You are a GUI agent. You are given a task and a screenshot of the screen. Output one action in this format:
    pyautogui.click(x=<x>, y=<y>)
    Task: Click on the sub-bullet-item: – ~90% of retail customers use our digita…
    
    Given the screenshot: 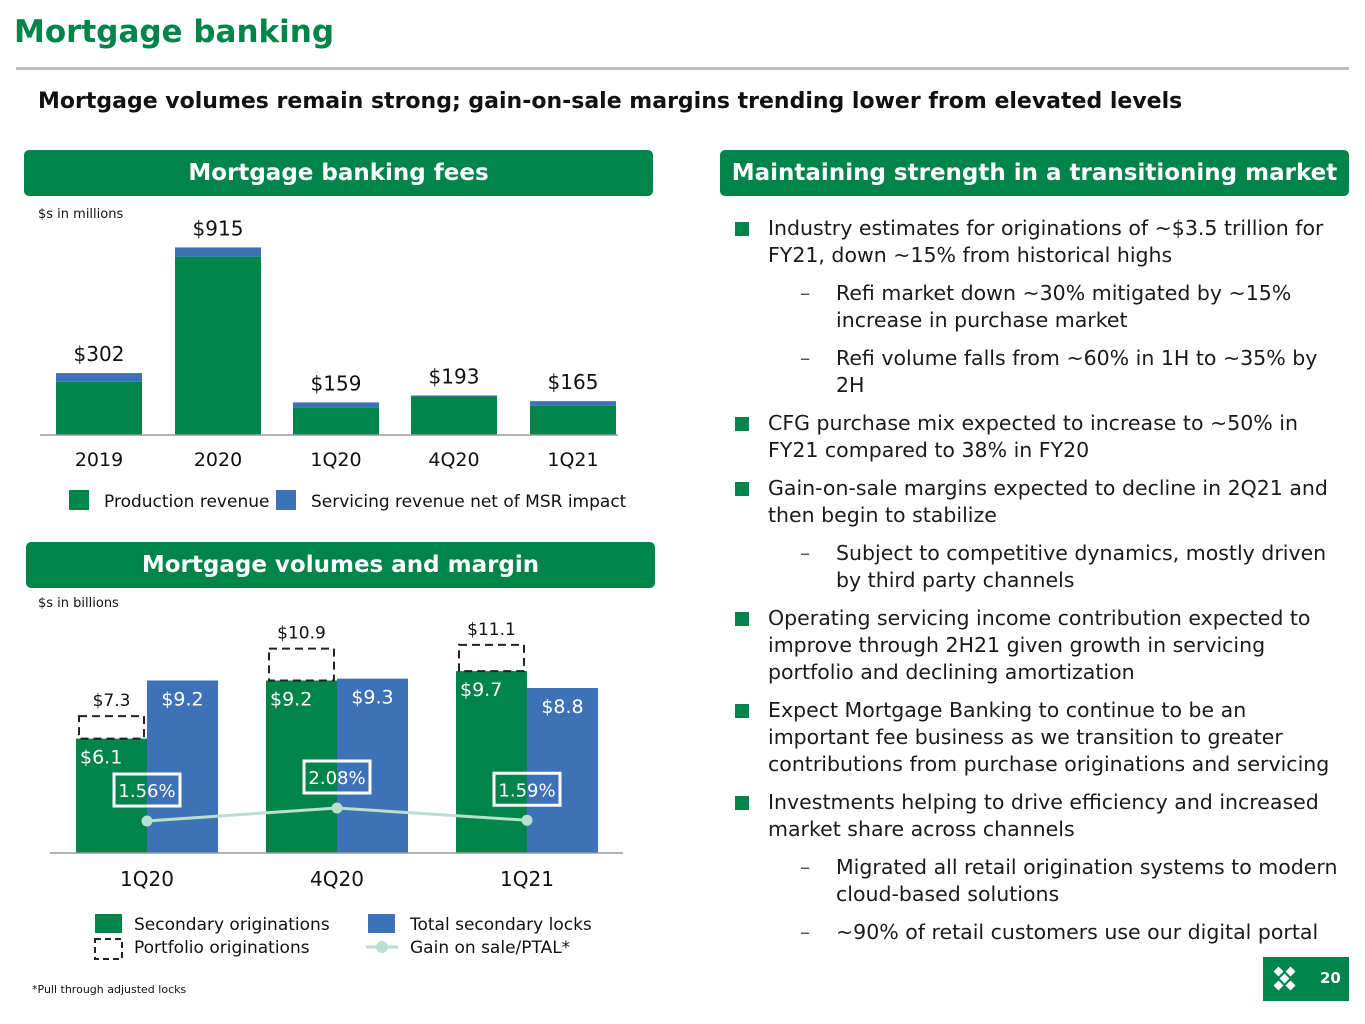 What is the action you would take?
    pyautogui.click(x=1040, y=932)
    